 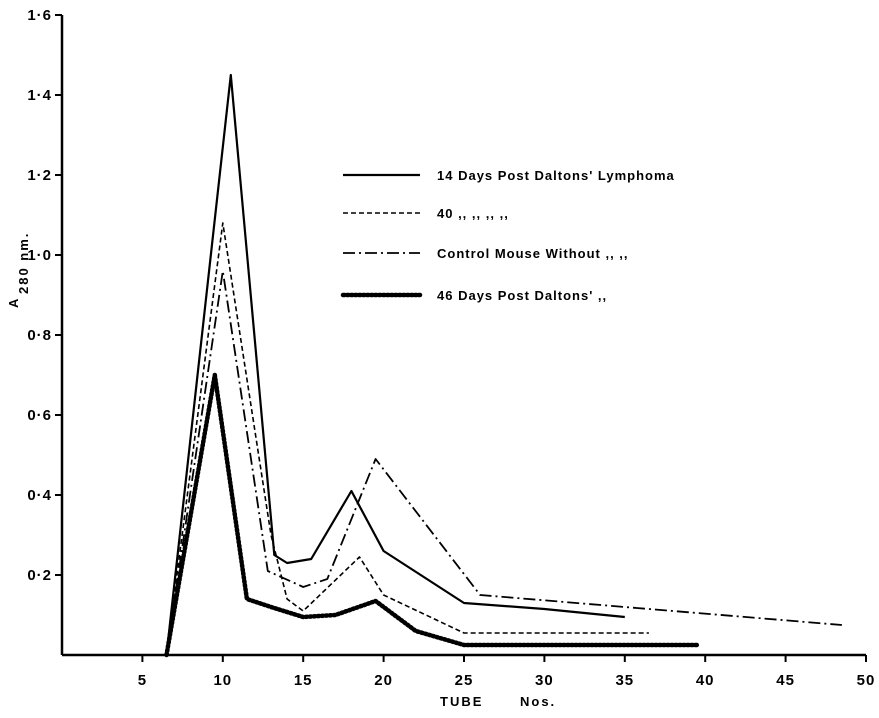 I want to click on x-tick-label: 25, so click(x=464, y=680).